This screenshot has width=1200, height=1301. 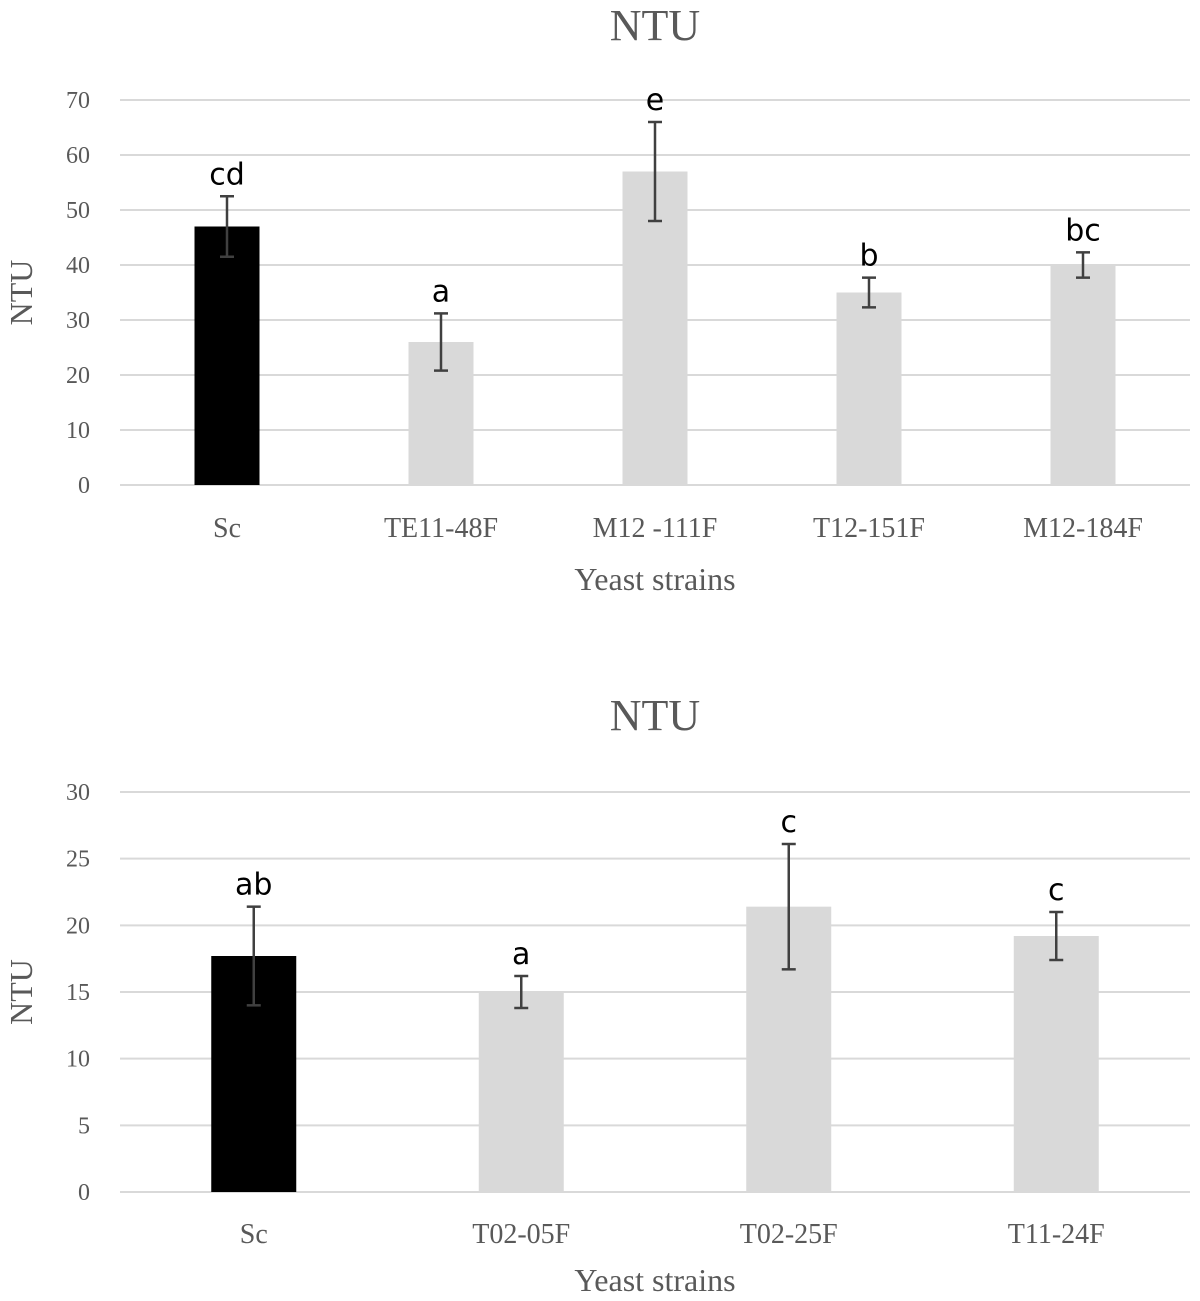 I want to click on y-tick-label: 50, so click(x=78, y=211).